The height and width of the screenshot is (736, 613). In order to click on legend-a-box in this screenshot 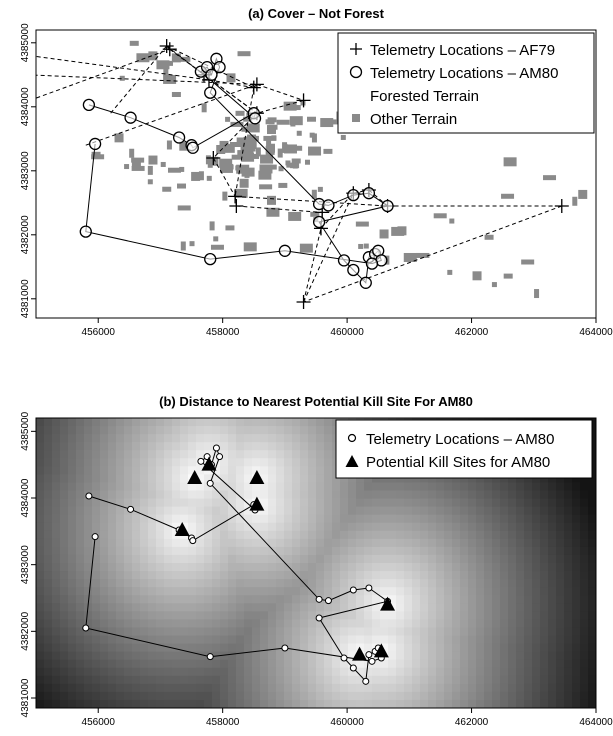, I will do `click(466, 83)`.